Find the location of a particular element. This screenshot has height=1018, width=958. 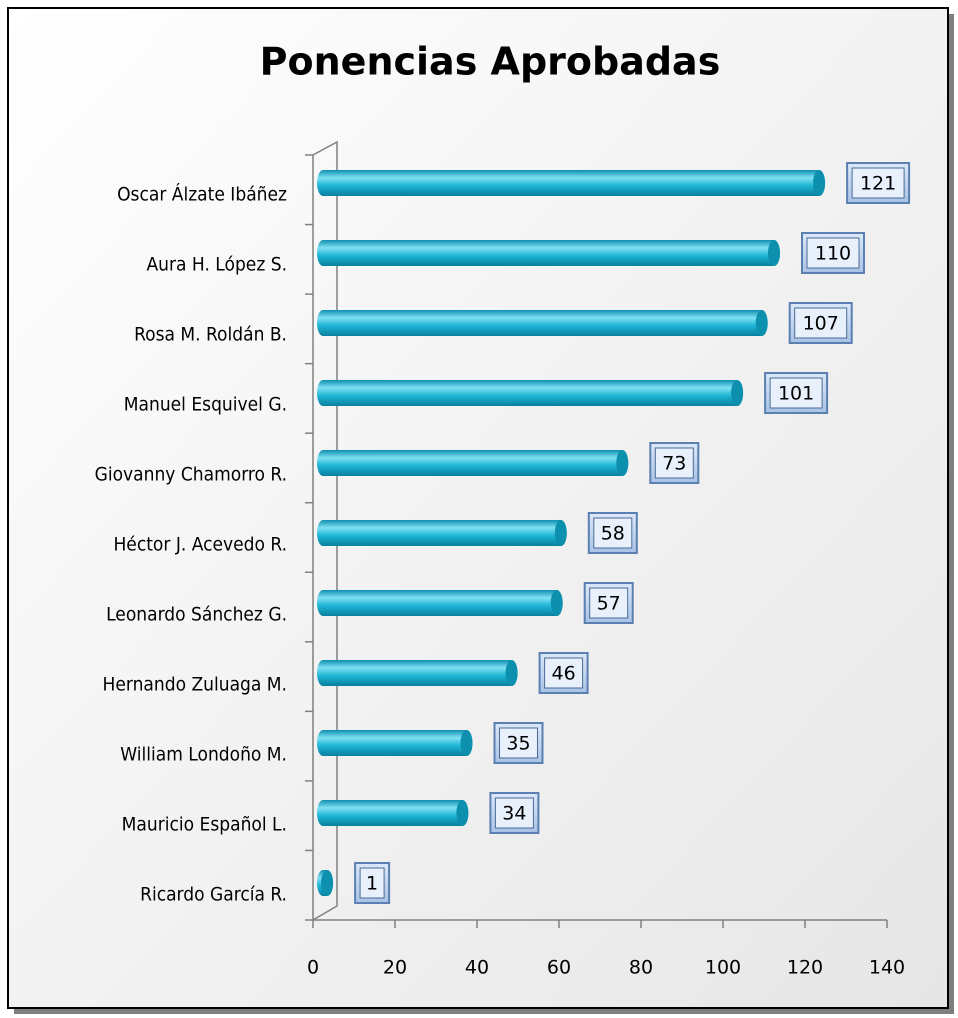

value-label: 35 is located at coordinates (518, 744).